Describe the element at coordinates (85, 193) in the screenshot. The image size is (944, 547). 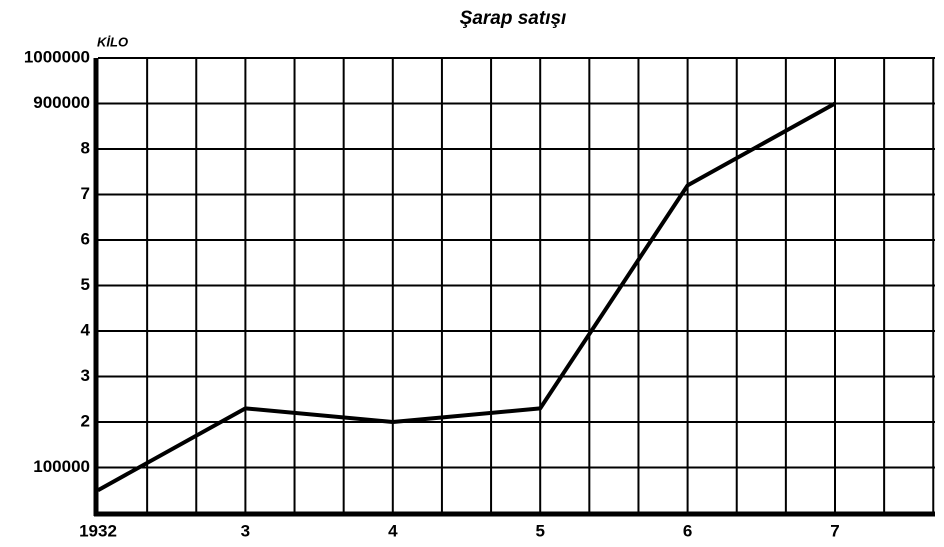
I see `y-tick-label: 7` at that location.